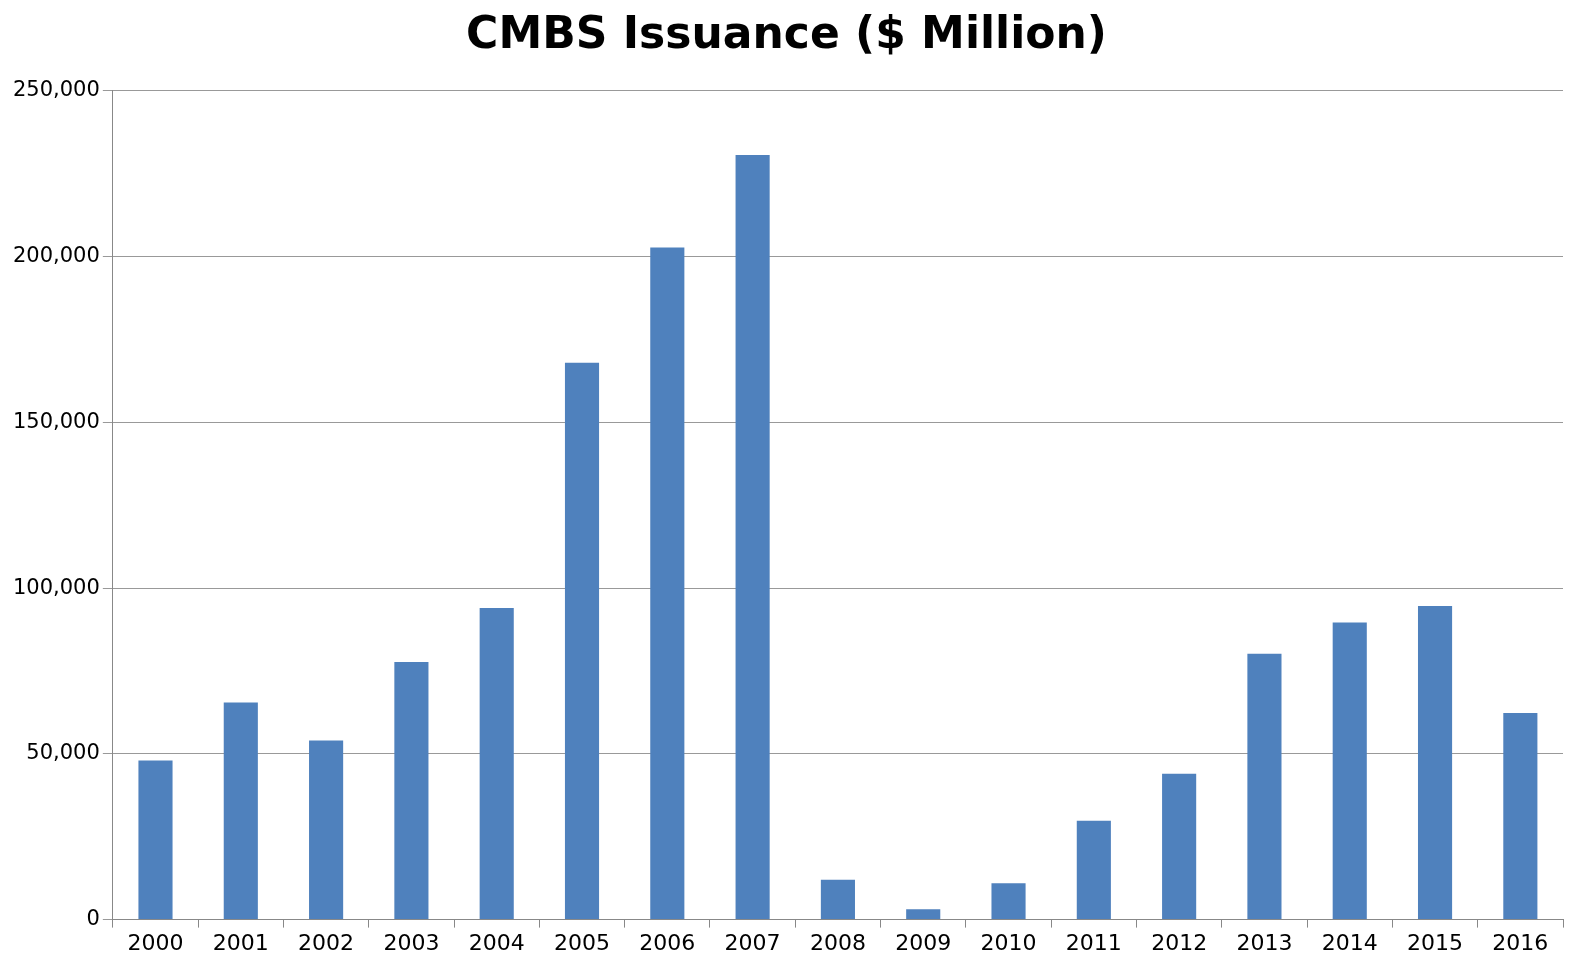 The image size is (1575, 966). Describe the element at coordinates (56, 586) in the screenshot. I see `y-tick-label: 100,000` at that location.